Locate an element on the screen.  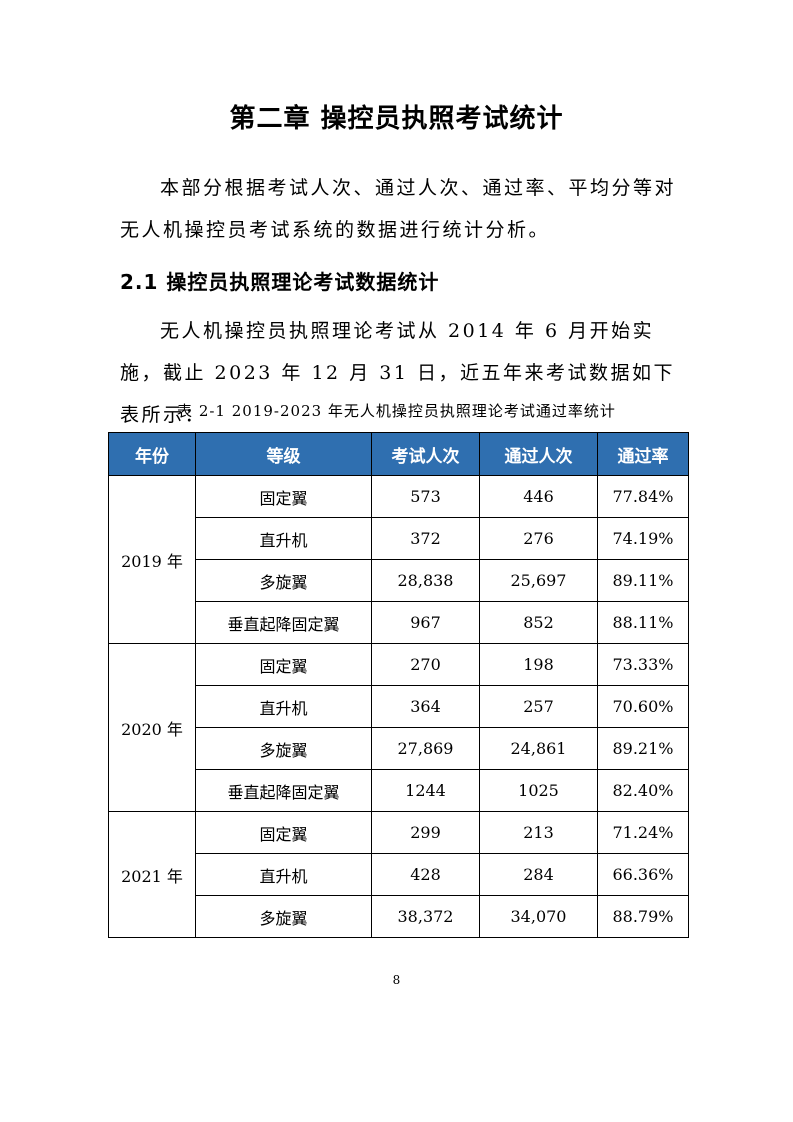
table-row: 垂直起降固定翼 1244 1025 82.40% is located at coordinates (399, 790).